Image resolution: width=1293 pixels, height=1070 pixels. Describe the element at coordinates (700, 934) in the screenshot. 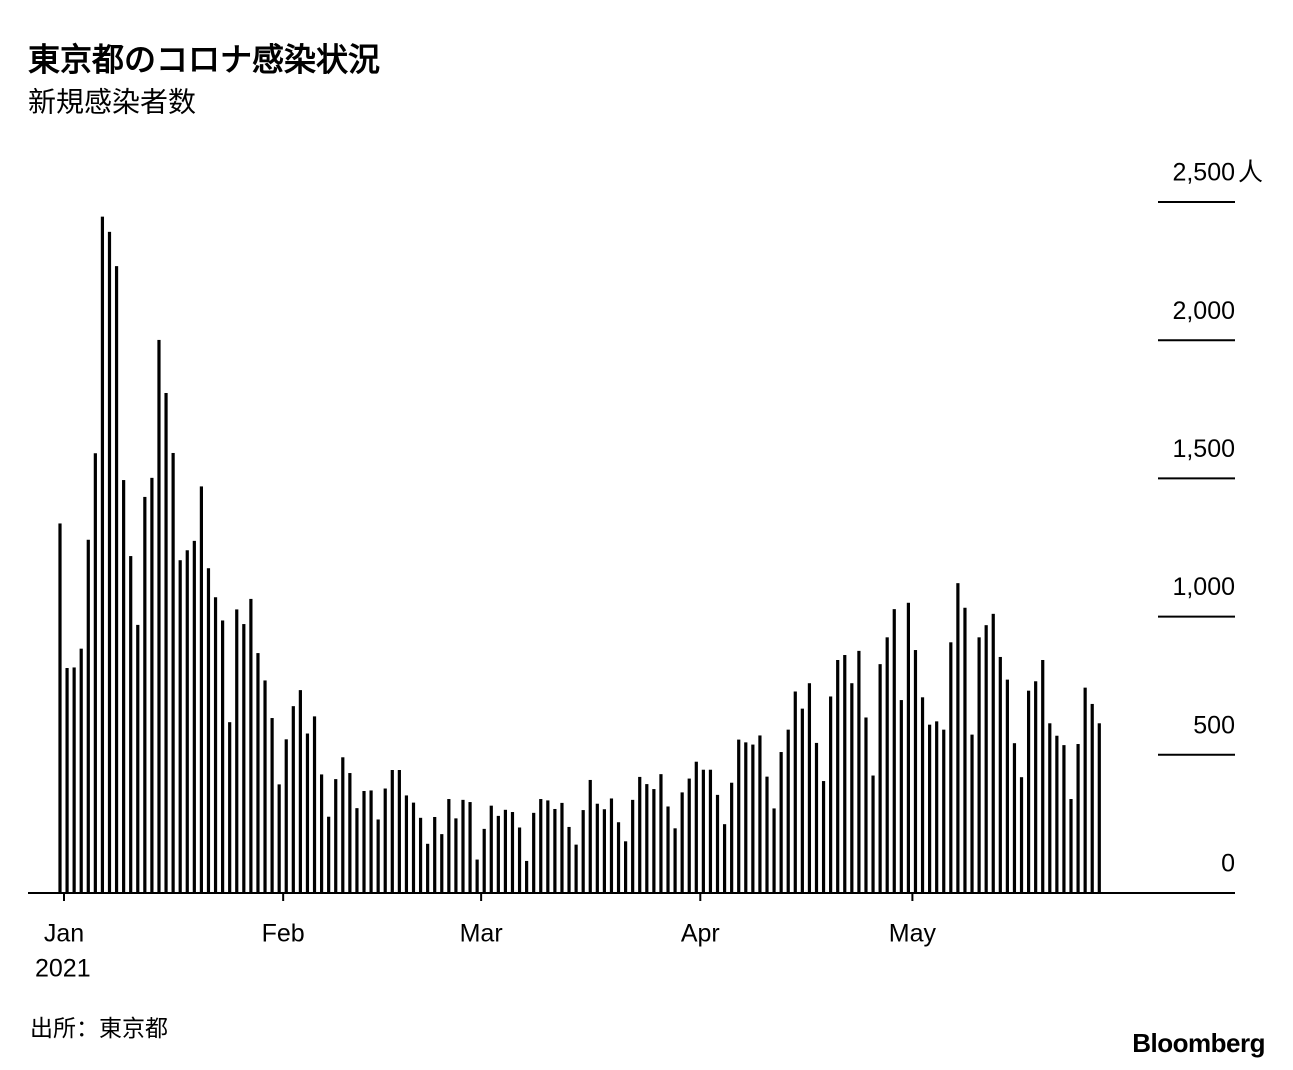

I see `x-tick-label: Apr` at that location.